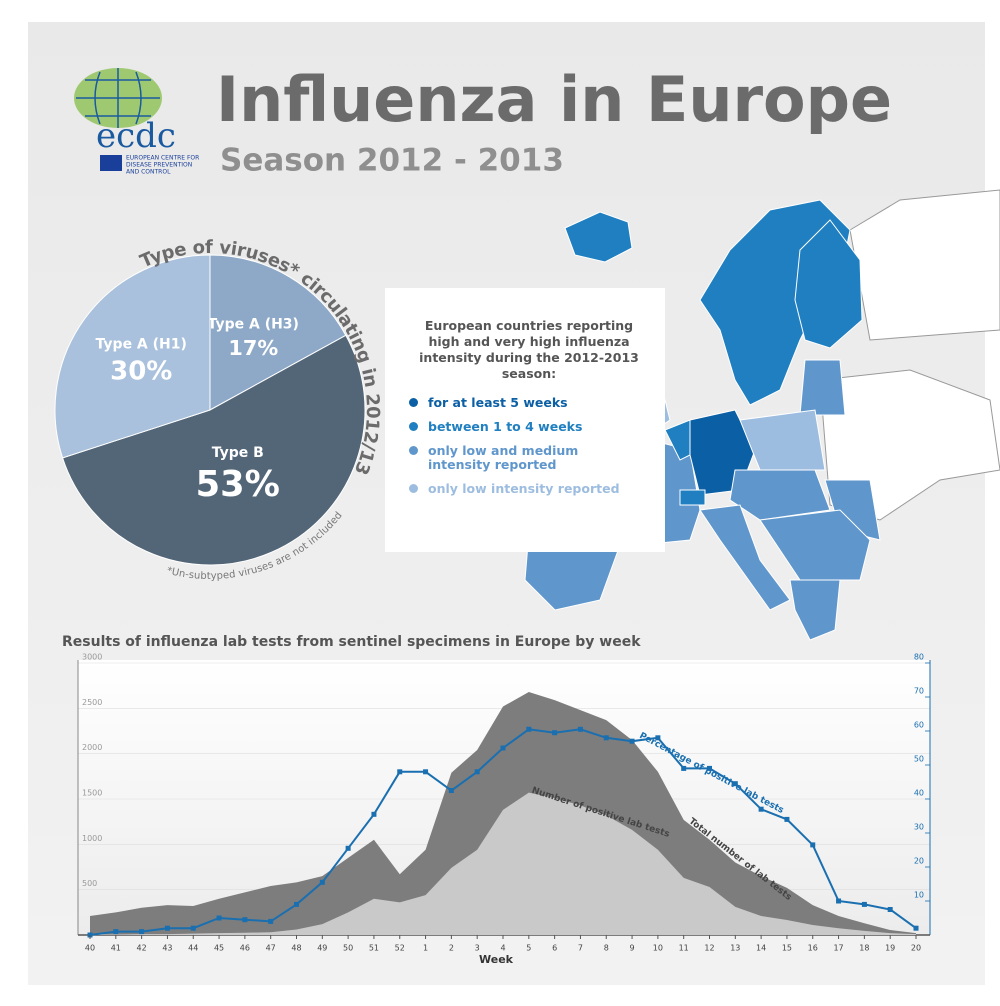 The image size is (1000, 1006). I want to click on x-tick-label: 50, so click(348, 948).